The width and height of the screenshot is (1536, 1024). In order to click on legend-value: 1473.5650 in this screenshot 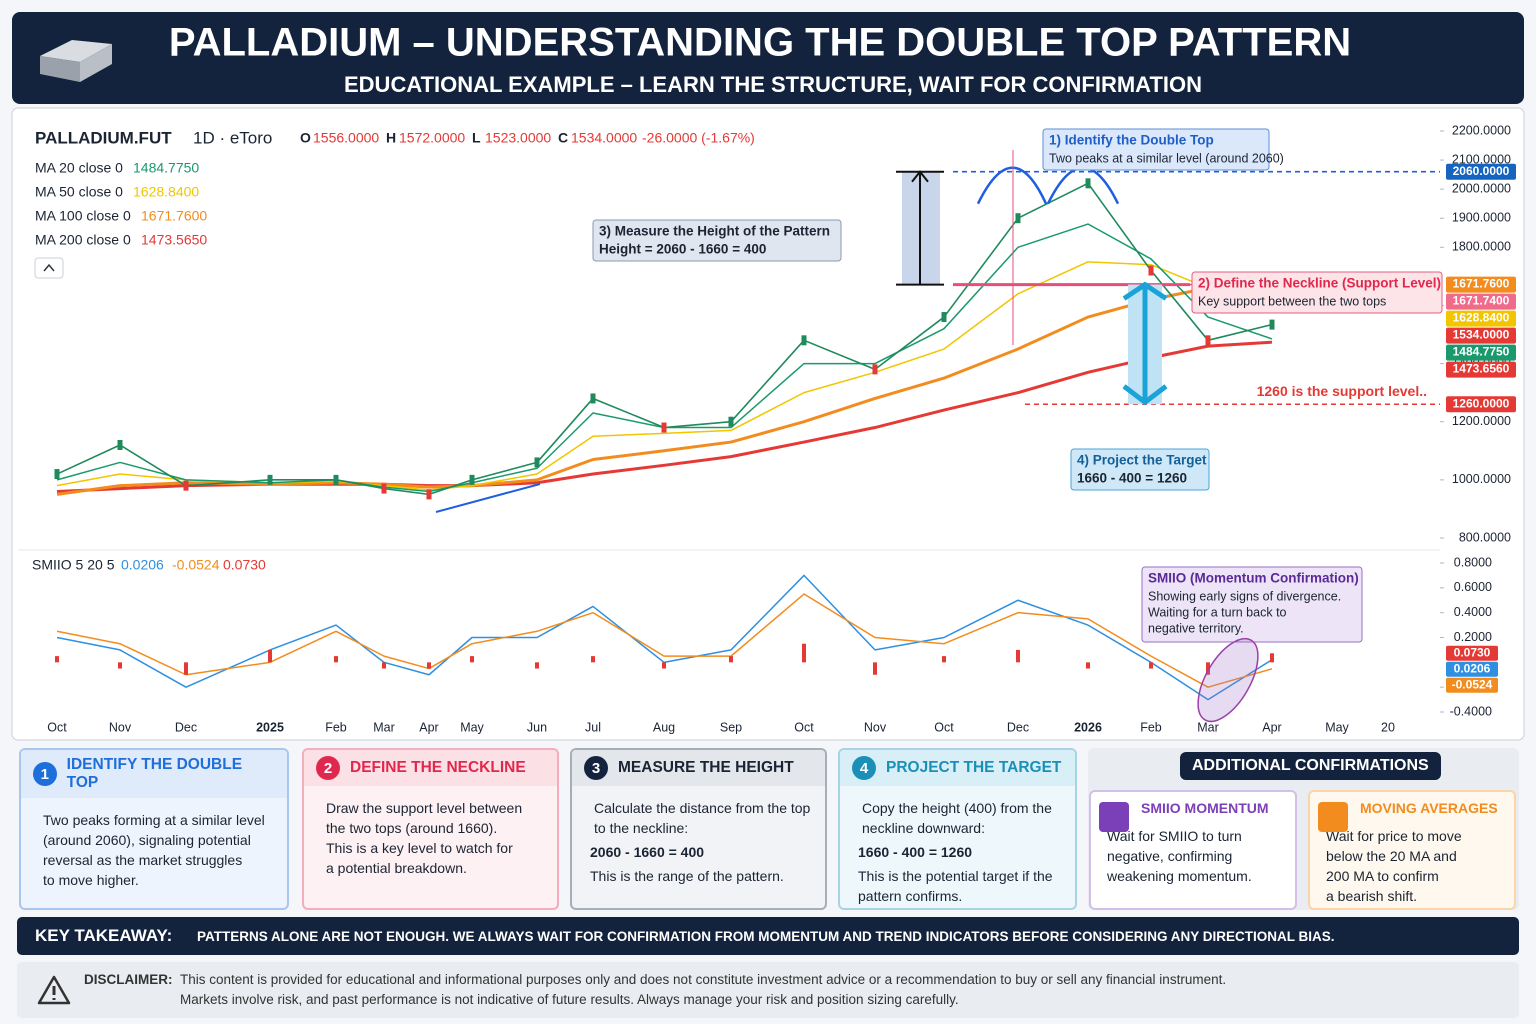, I will do `click(174, 240)`.